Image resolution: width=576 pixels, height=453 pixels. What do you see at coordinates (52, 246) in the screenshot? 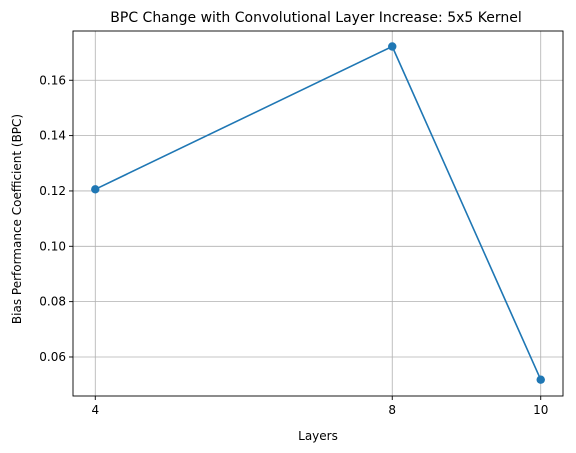
I see `y-tick-label: 0.10` at bounding box center [52, 246].